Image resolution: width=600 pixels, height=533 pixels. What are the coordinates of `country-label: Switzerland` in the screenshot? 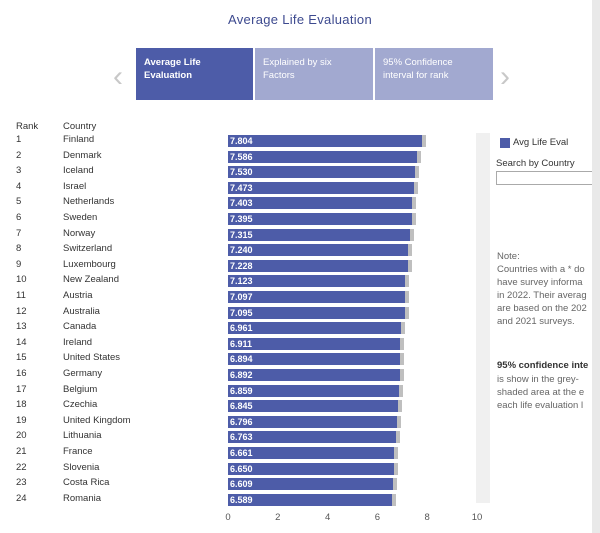 It's located at (88, 249).